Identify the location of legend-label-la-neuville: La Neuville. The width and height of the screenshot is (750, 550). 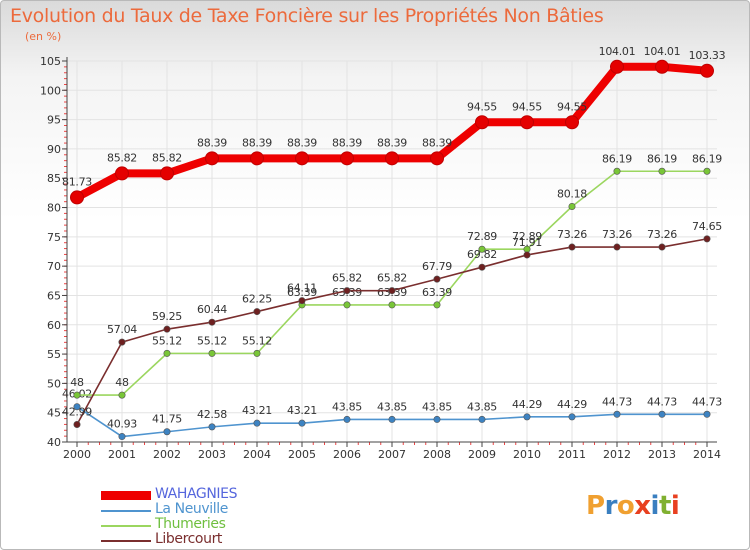
(191, 509).